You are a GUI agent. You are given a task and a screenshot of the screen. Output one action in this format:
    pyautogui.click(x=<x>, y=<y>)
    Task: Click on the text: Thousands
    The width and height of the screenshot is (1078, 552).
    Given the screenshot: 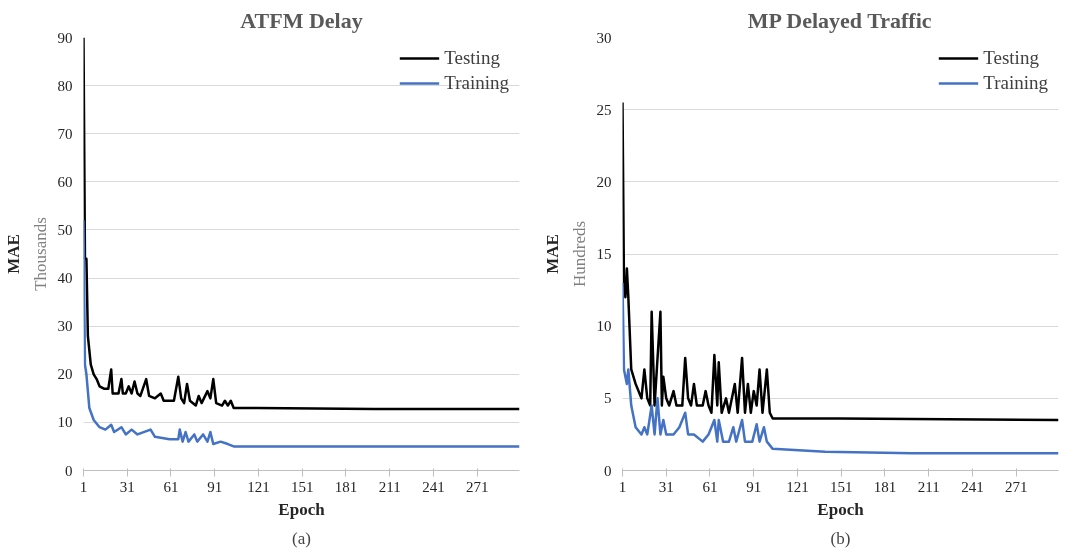 What is the action you would take?
    pyautogui.click(x=40, y=254)
    